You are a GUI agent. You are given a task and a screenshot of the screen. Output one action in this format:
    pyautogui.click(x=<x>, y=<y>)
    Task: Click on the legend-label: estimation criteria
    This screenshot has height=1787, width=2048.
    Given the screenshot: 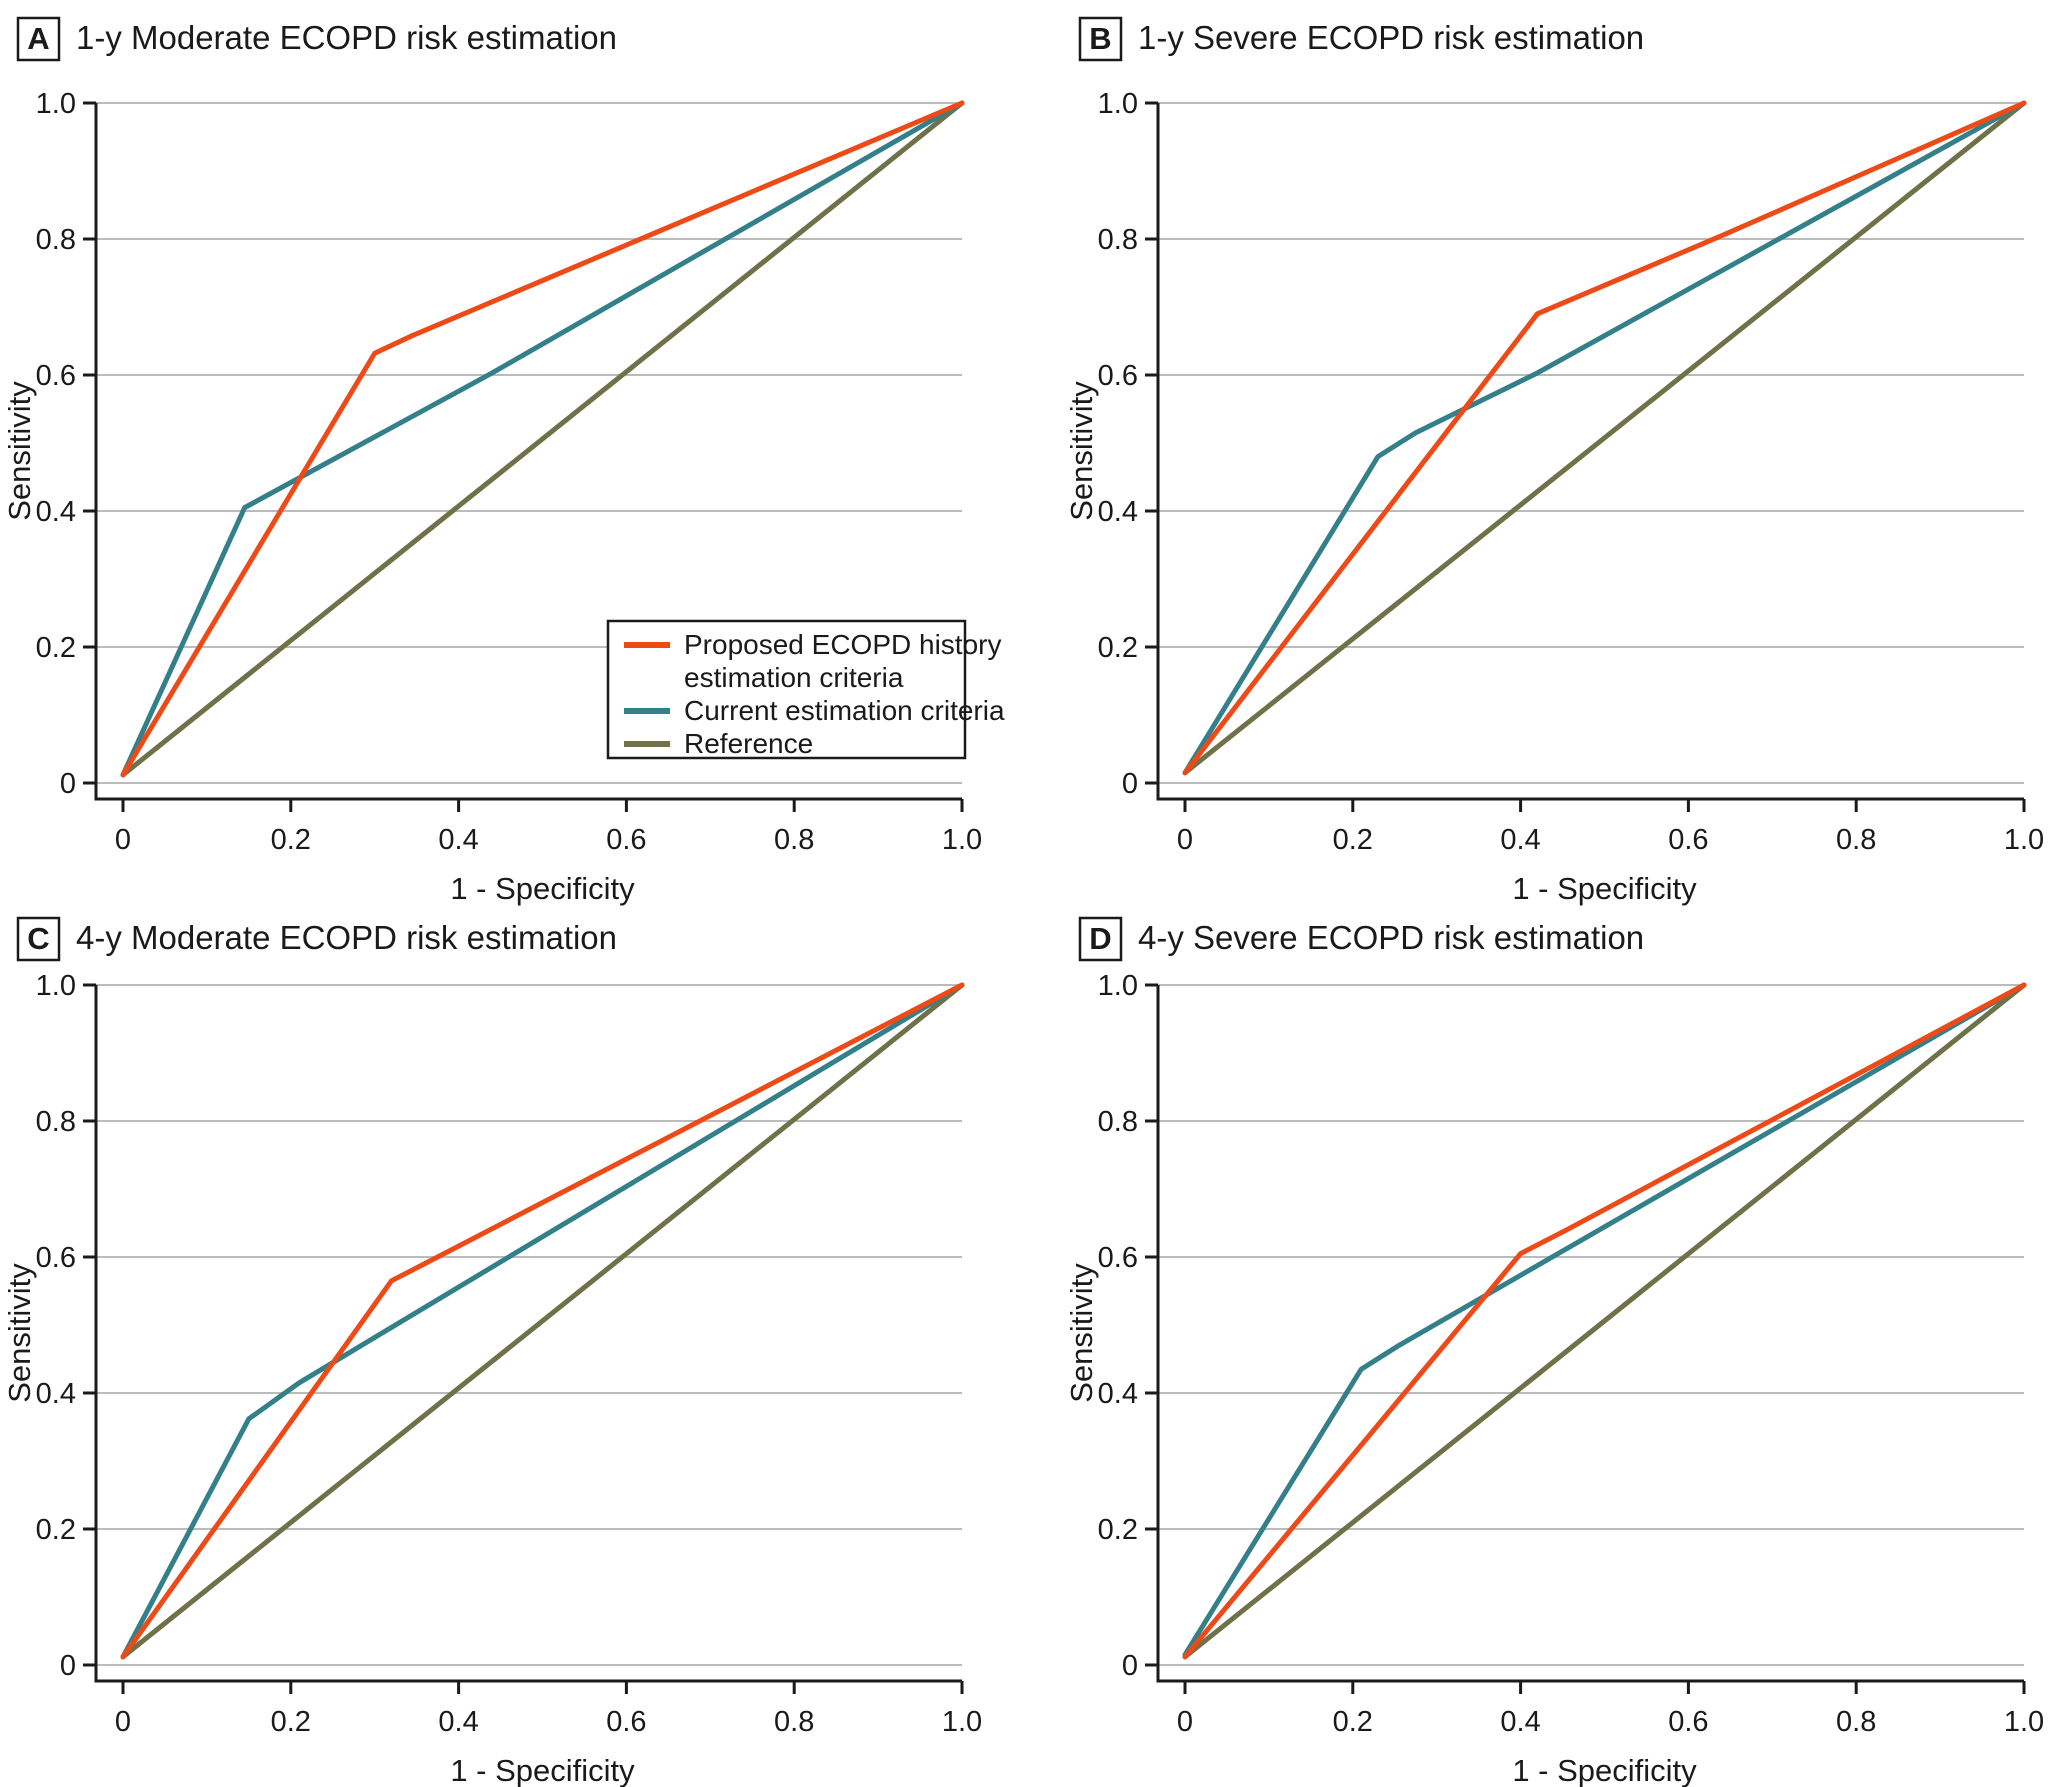 What is the action you would take?
    pyautogui.click(x=794, y=677)
    